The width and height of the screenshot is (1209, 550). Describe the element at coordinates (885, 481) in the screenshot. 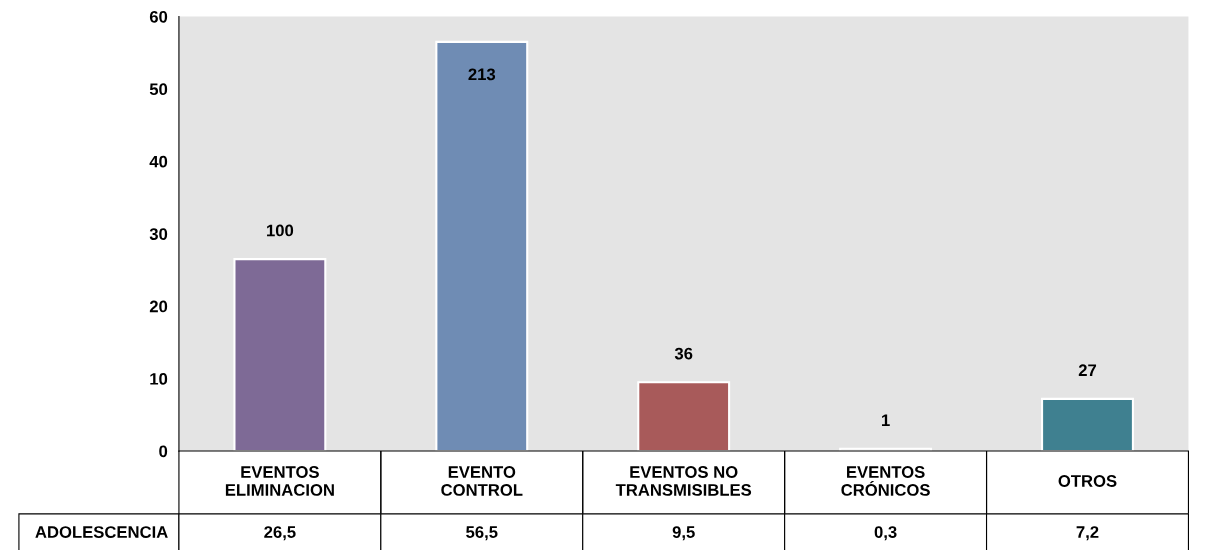

I see `x-tick-label: EVENTOS CRÓNICOS` at that location.